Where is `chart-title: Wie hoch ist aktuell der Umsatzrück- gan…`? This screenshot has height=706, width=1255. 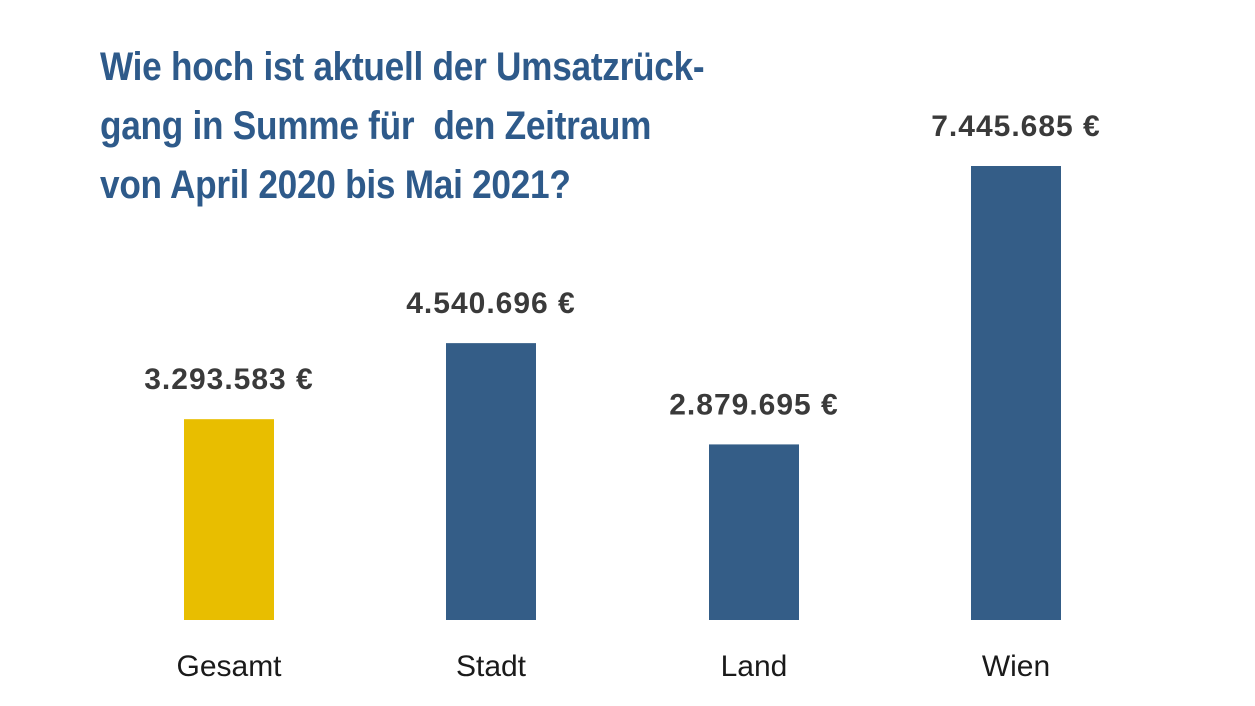 chart-title: Wie hoch ist aktuell der Umsatzrück- gan… is located at coordinates (434, 126).